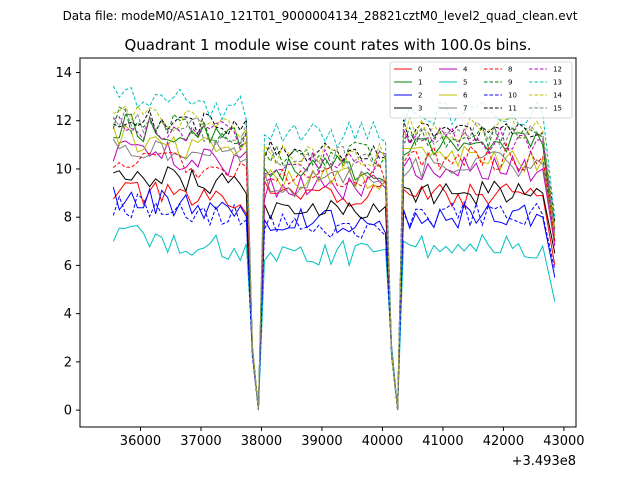  Describe the element at coordinates (465, 109) in the screenshot. I see `legend-label-7: 7` at that location.